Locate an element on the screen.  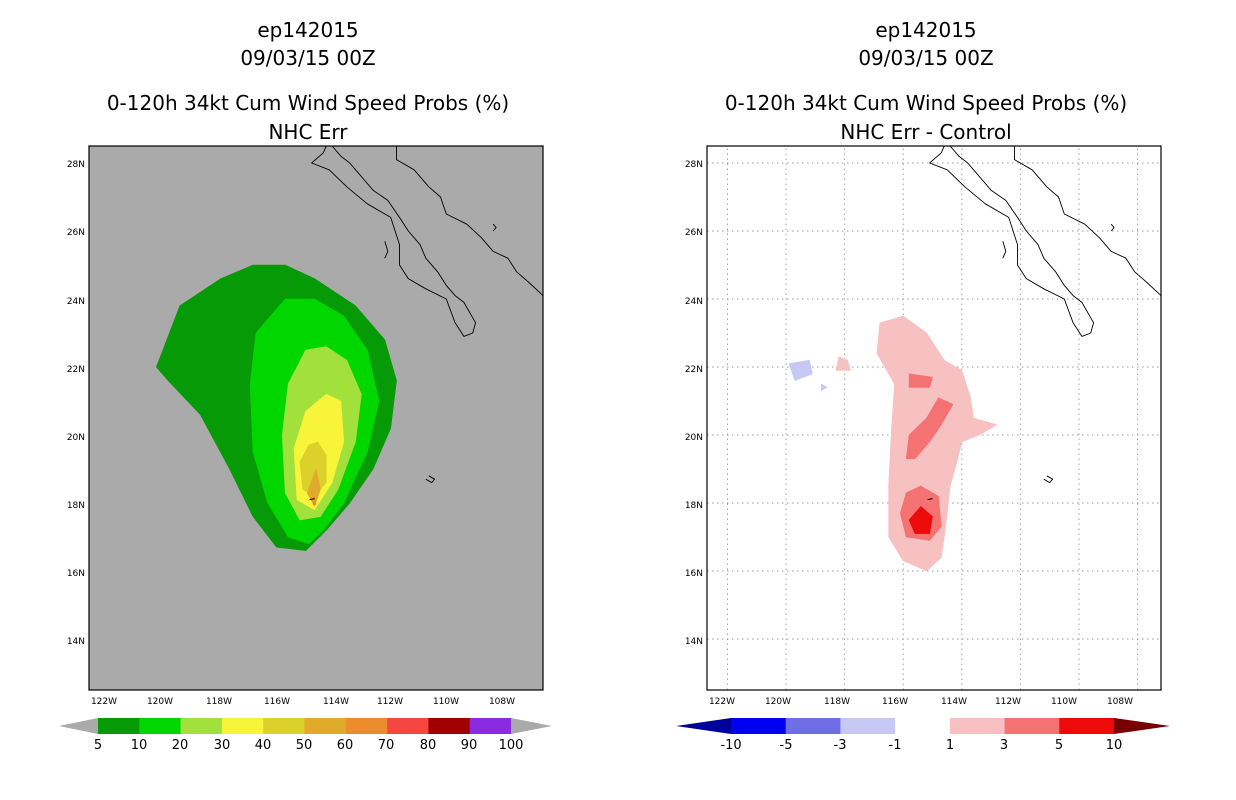
left-ytick-20n: 20N is located at coordinates (76, 438).